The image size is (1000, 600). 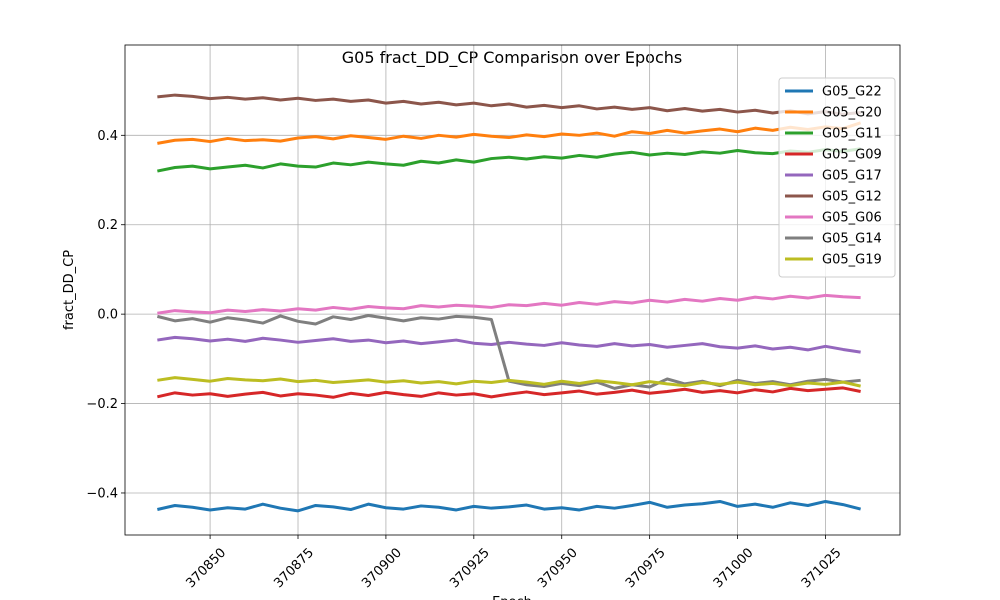 What do you see at coordinates (852, 197) in the screenshot?
I see `legend-label: G05_G12` at bounding box center [852, 197].